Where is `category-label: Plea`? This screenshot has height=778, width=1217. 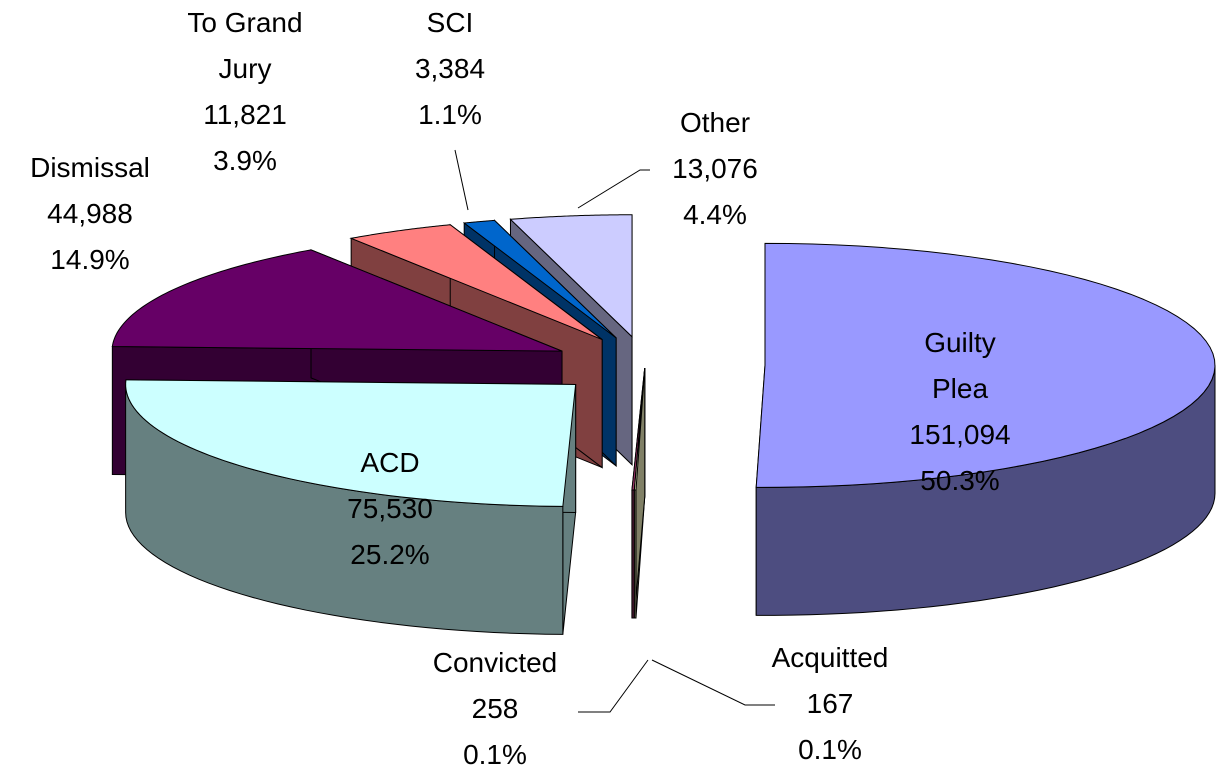
category-label: Plea is located at coordinates (960, 388).